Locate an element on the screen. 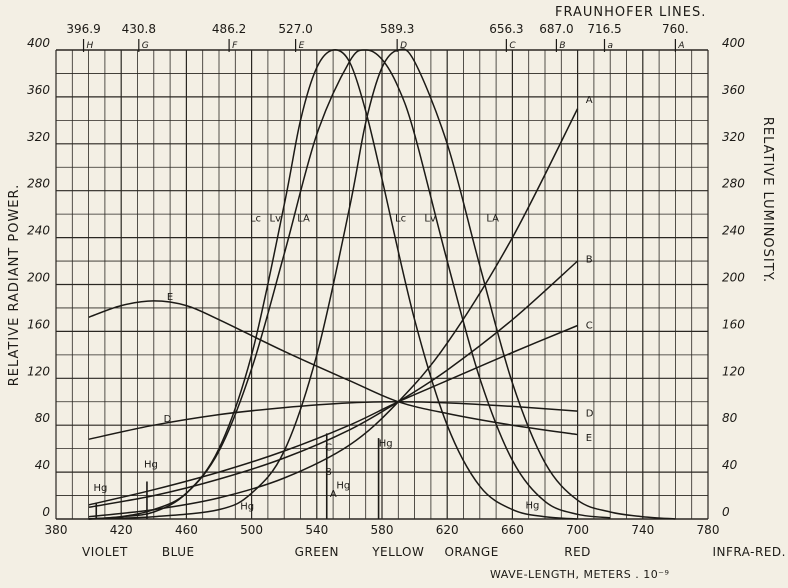  y-tick-label-left: 320 is located at coordinates (38, 137).